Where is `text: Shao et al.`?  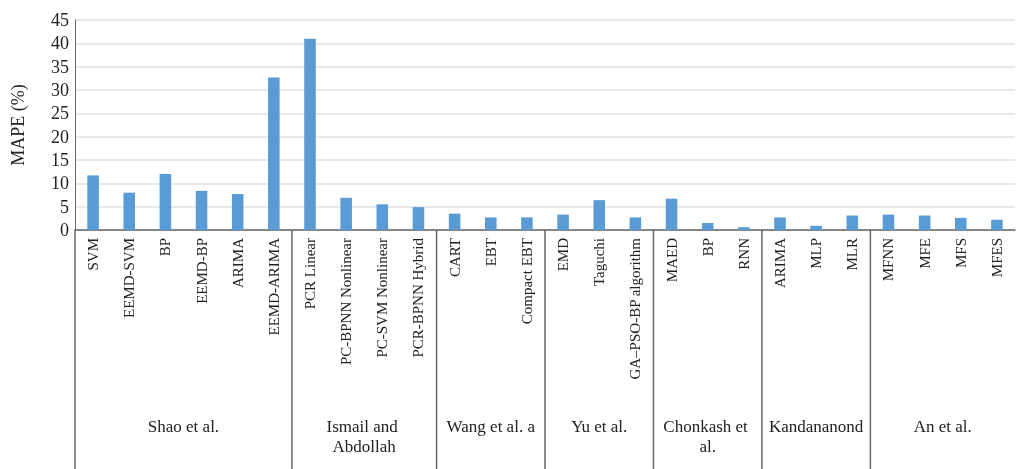 text: Shao et al. is located at coordinates (183, 426).